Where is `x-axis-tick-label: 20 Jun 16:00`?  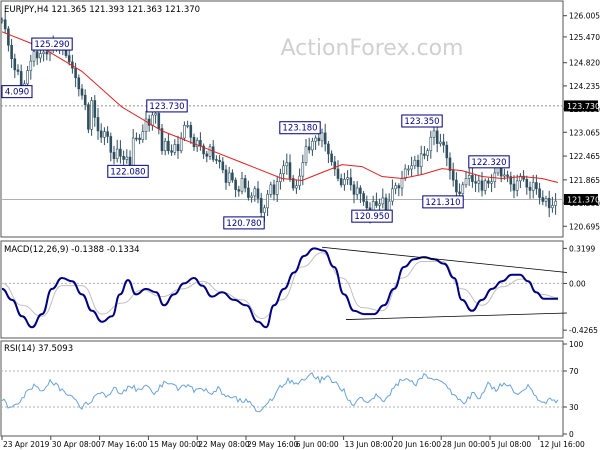 x-axis-tick-label: 20 Jun 16:00 is located at coordinates (417, 444).